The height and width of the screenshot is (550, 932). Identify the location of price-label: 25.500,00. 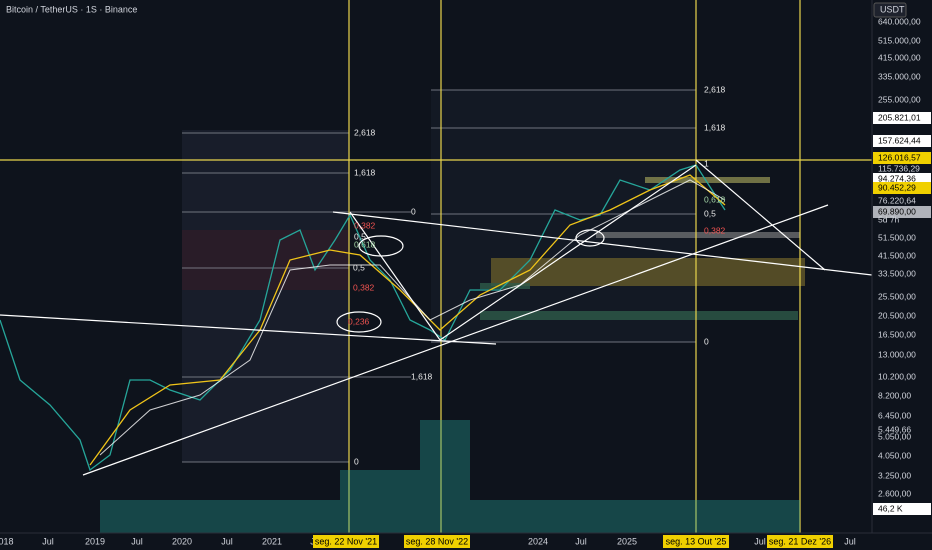
(897, 296).